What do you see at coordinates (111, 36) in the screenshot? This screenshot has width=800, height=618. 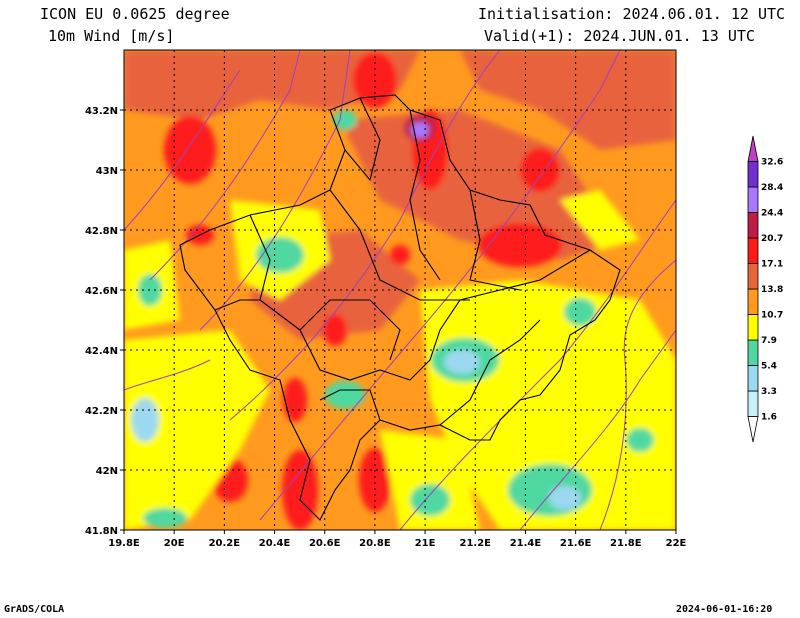 I see `variable-label: 10m Wind [m/s]` at bounding box center [111, 36].